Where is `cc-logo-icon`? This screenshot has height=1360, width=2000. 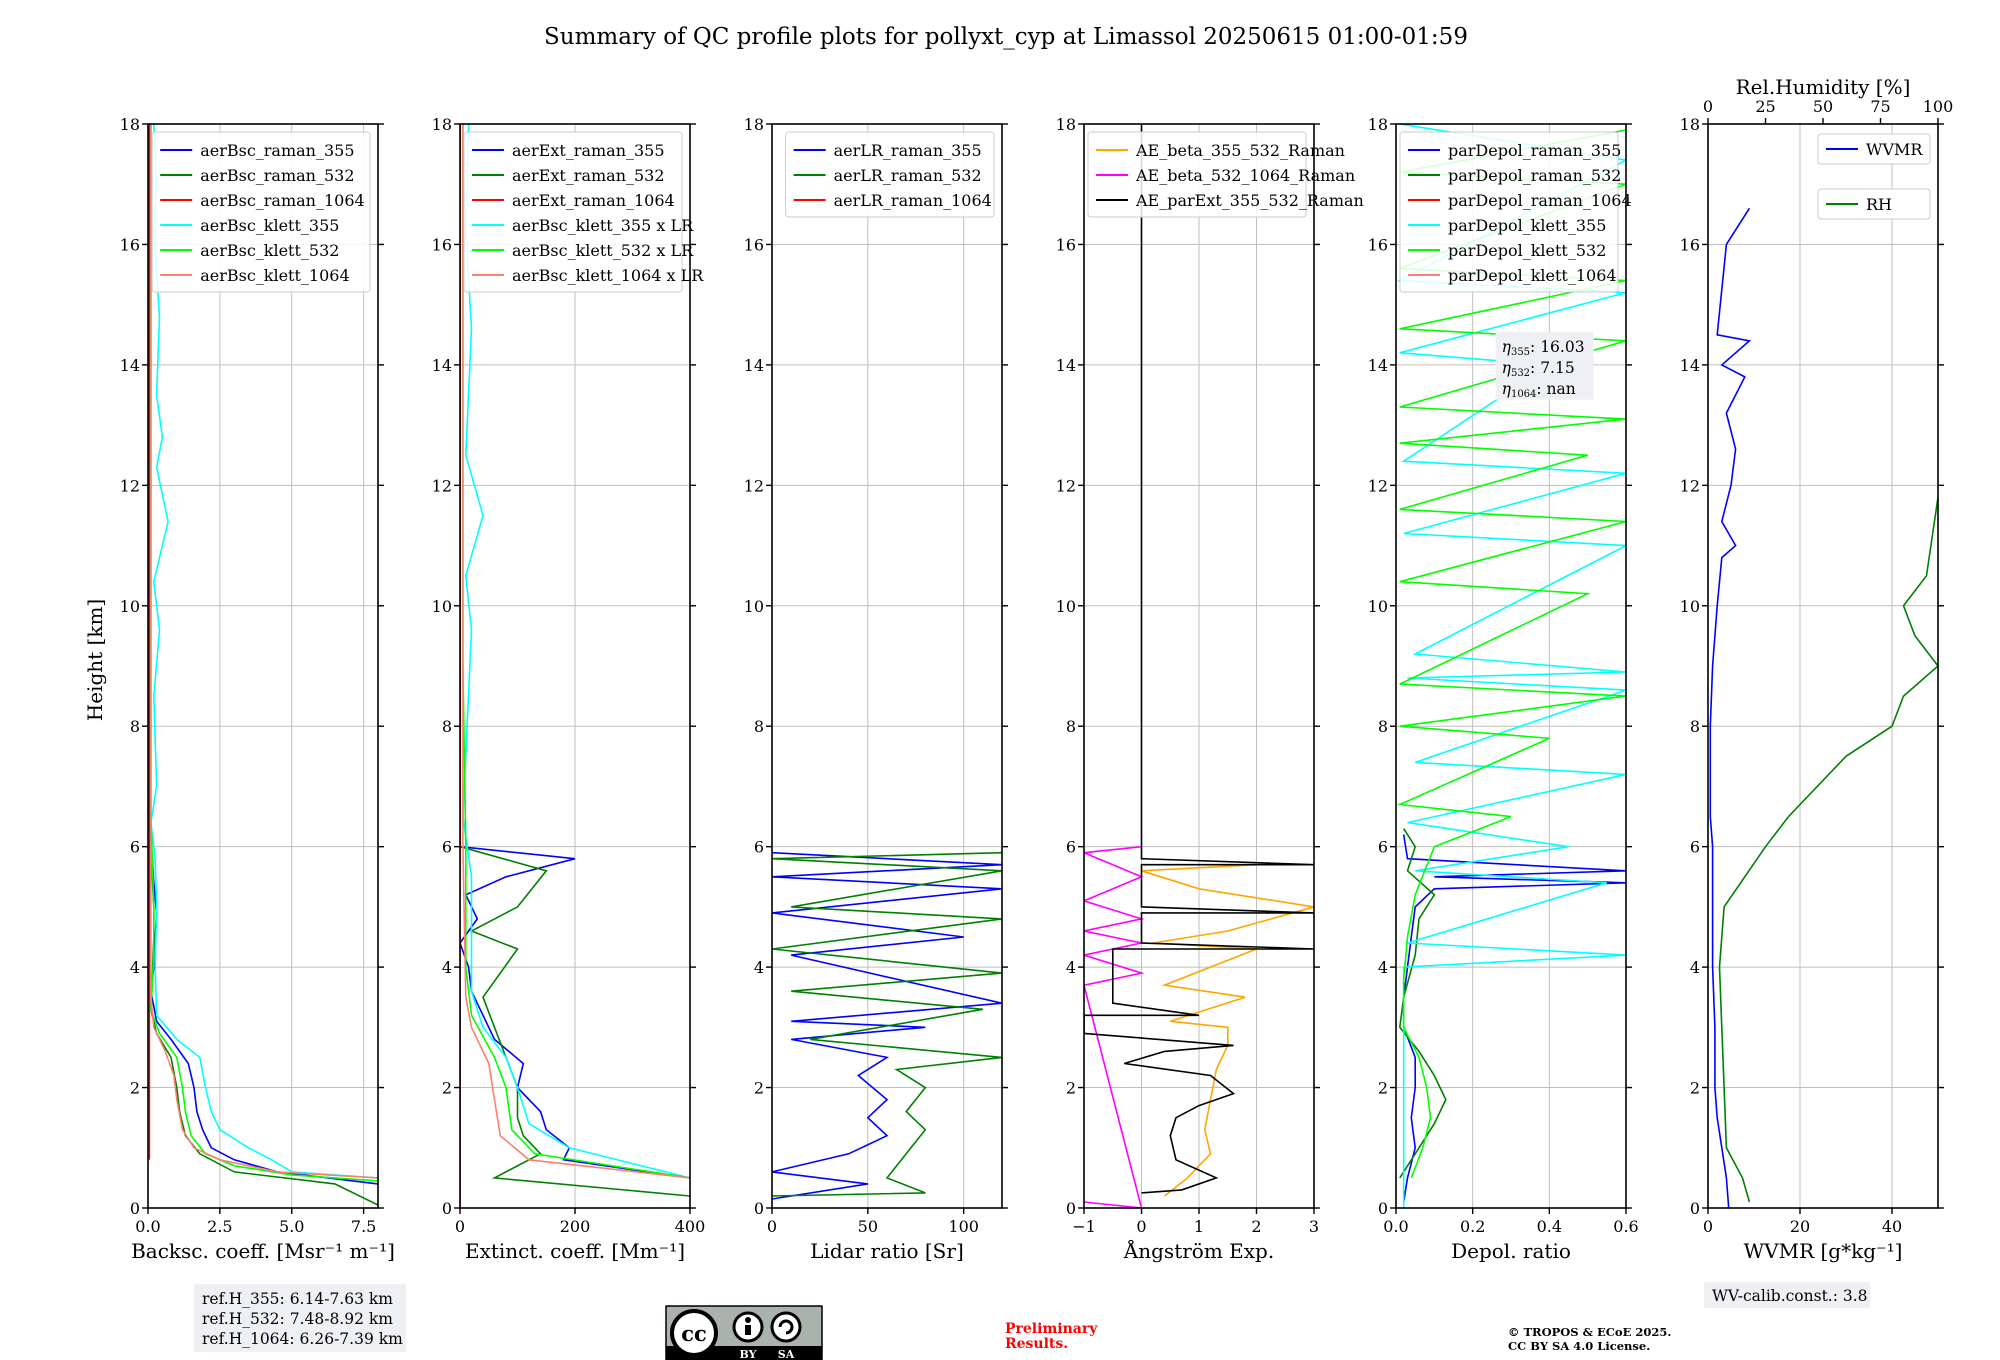 cc-logo-icon is located at coordinates (694, 1333).